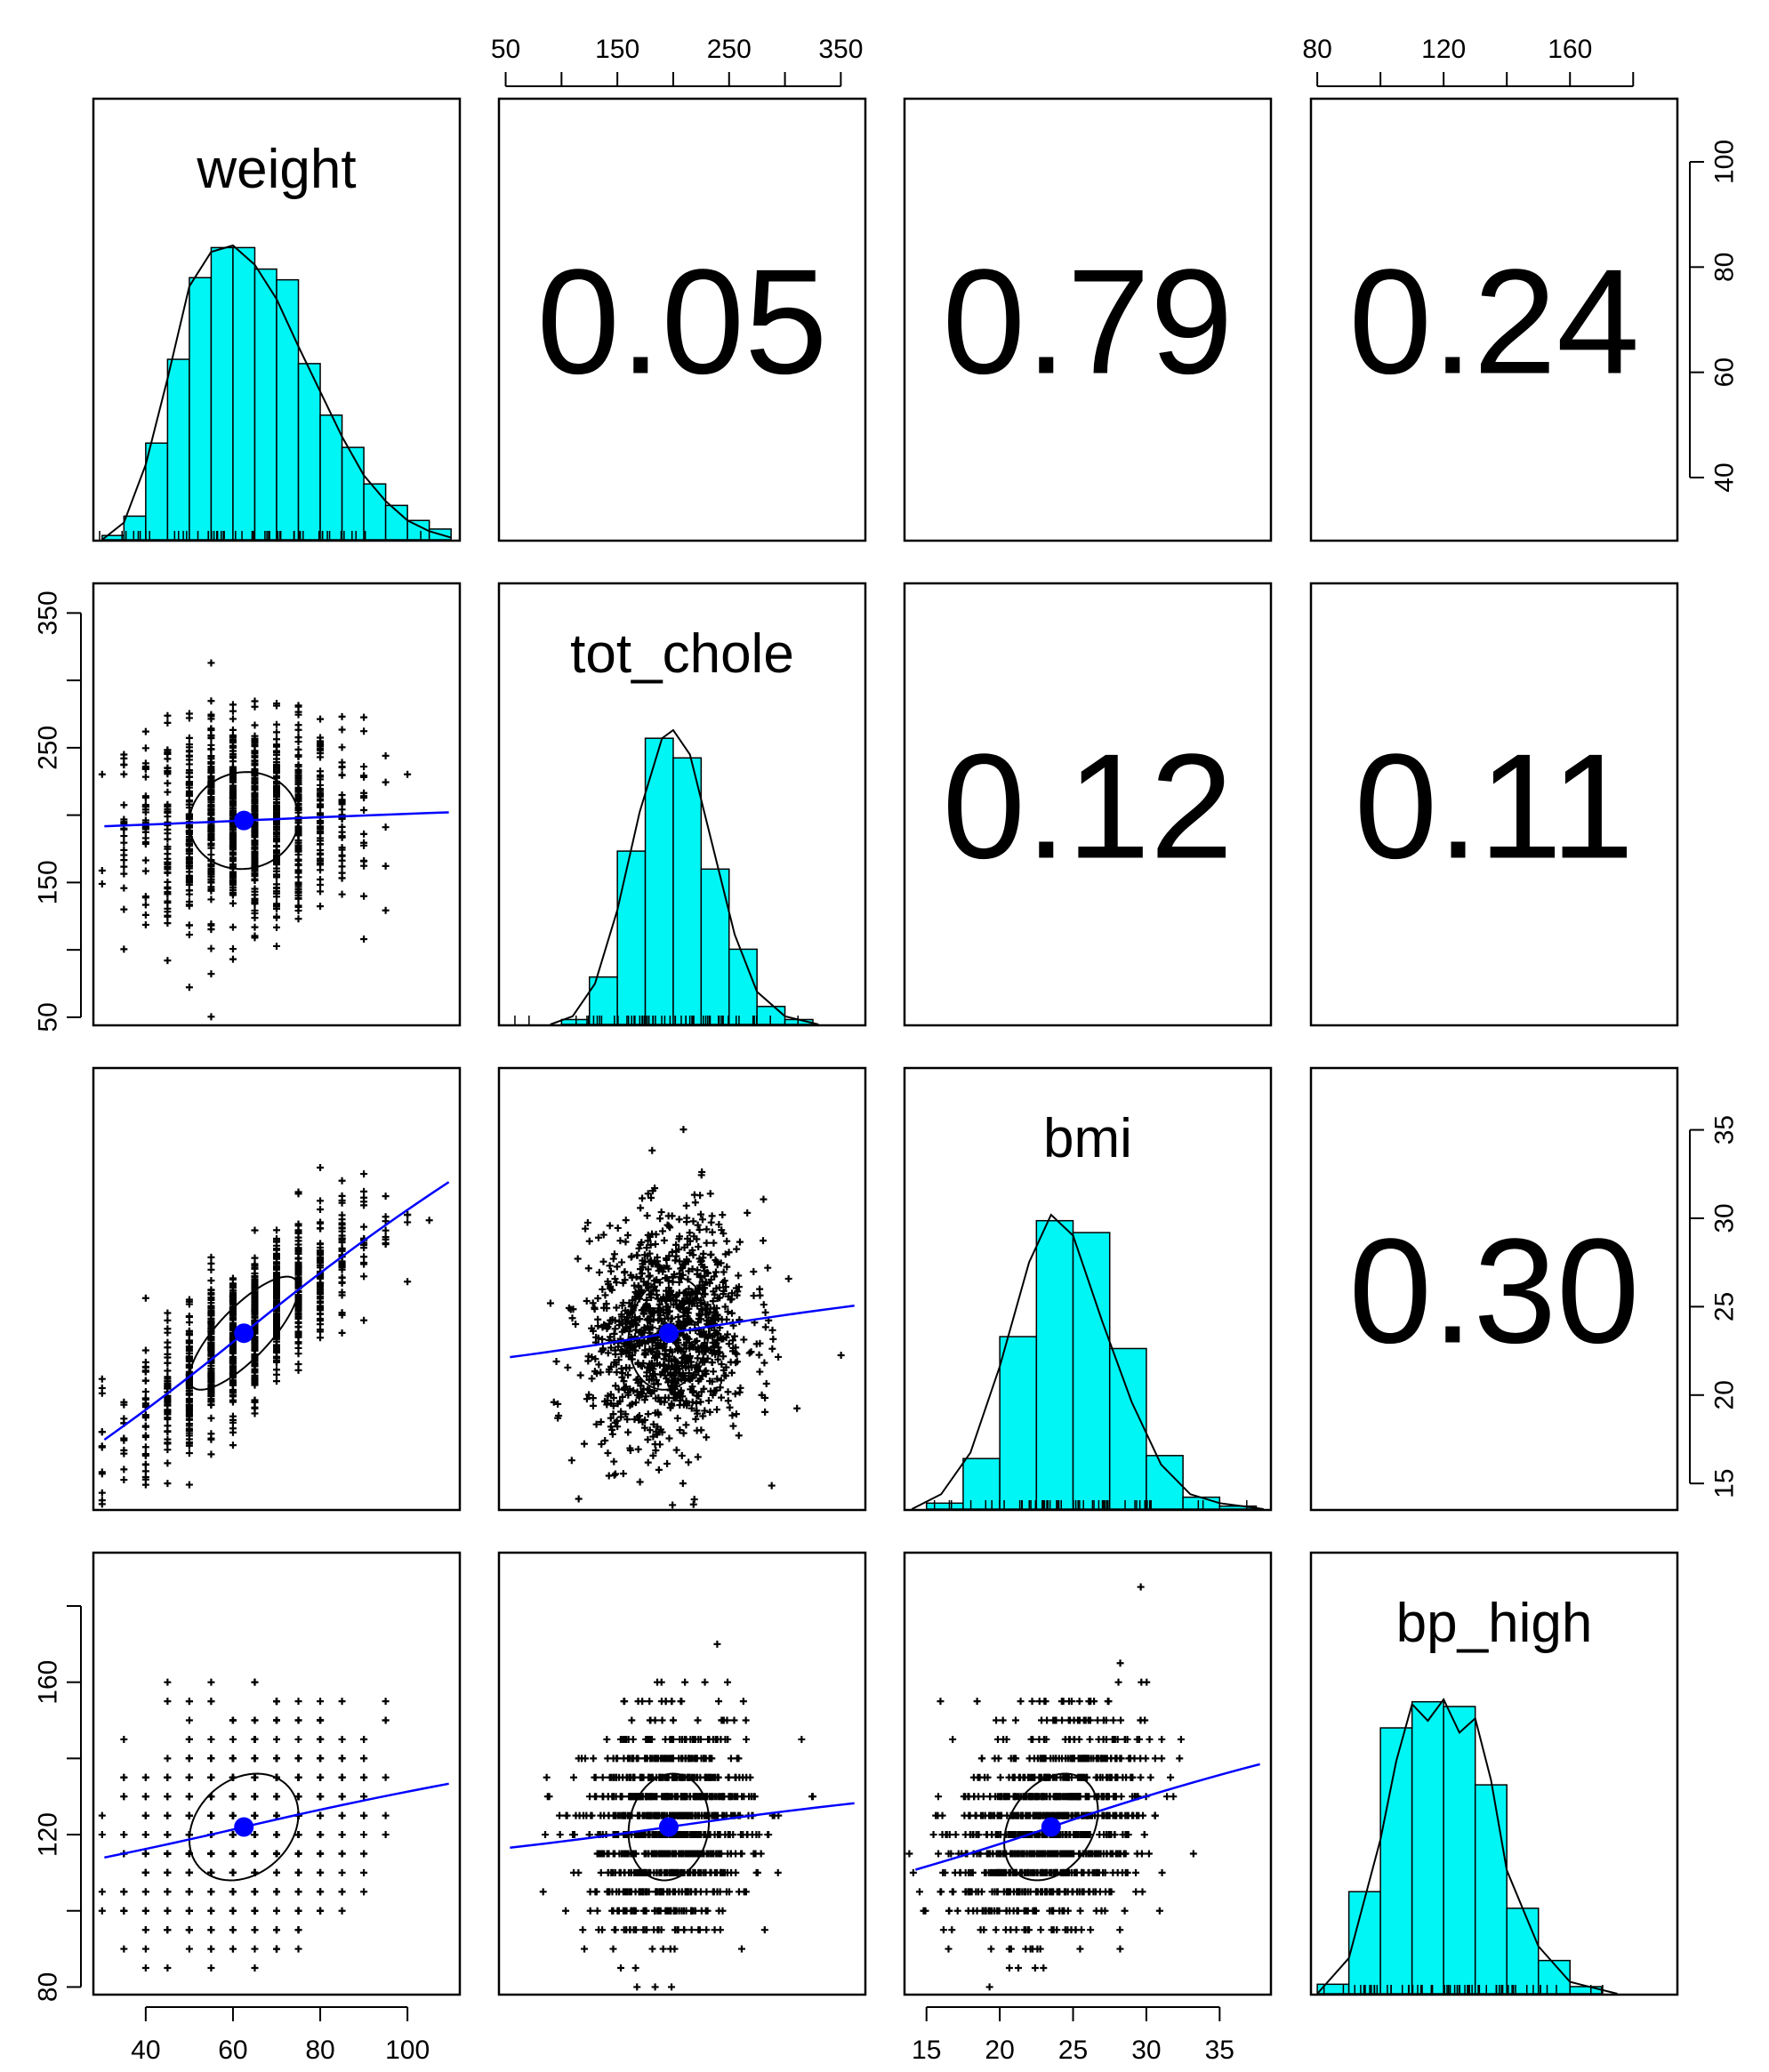 This screenshot has width=1769, height=2072. I want to click on panel-frame, so click(277, 1773).